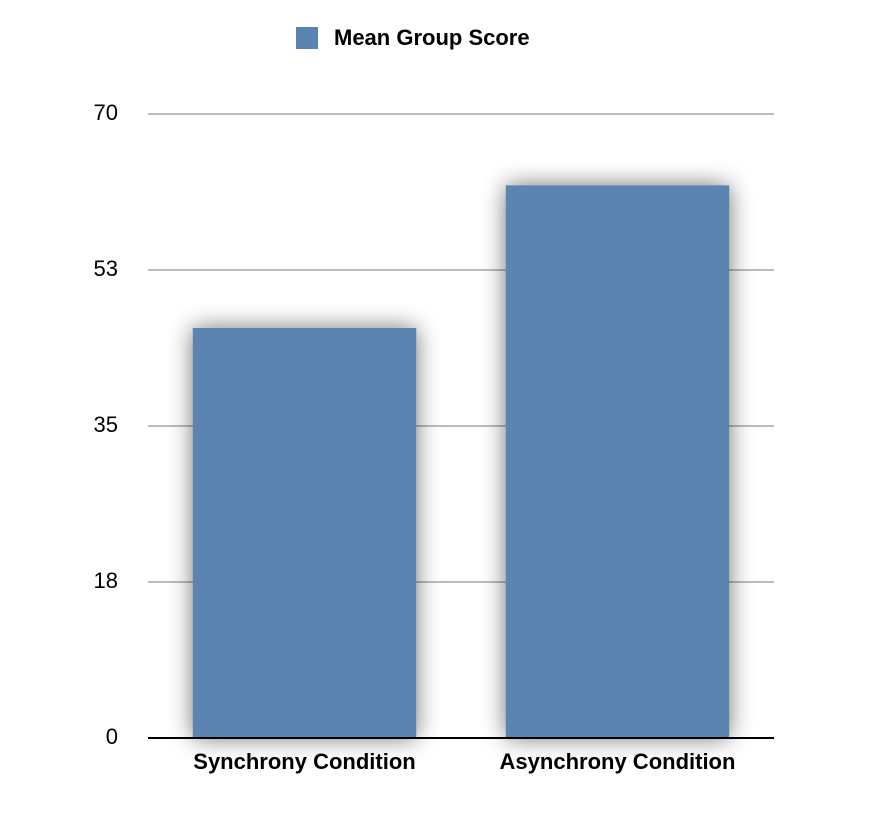 The width and height of the screenshot is (884, 824). Describe the element at coordinates (106, 580) in the screenshot. I see `y-tick-label: 18` at that location.